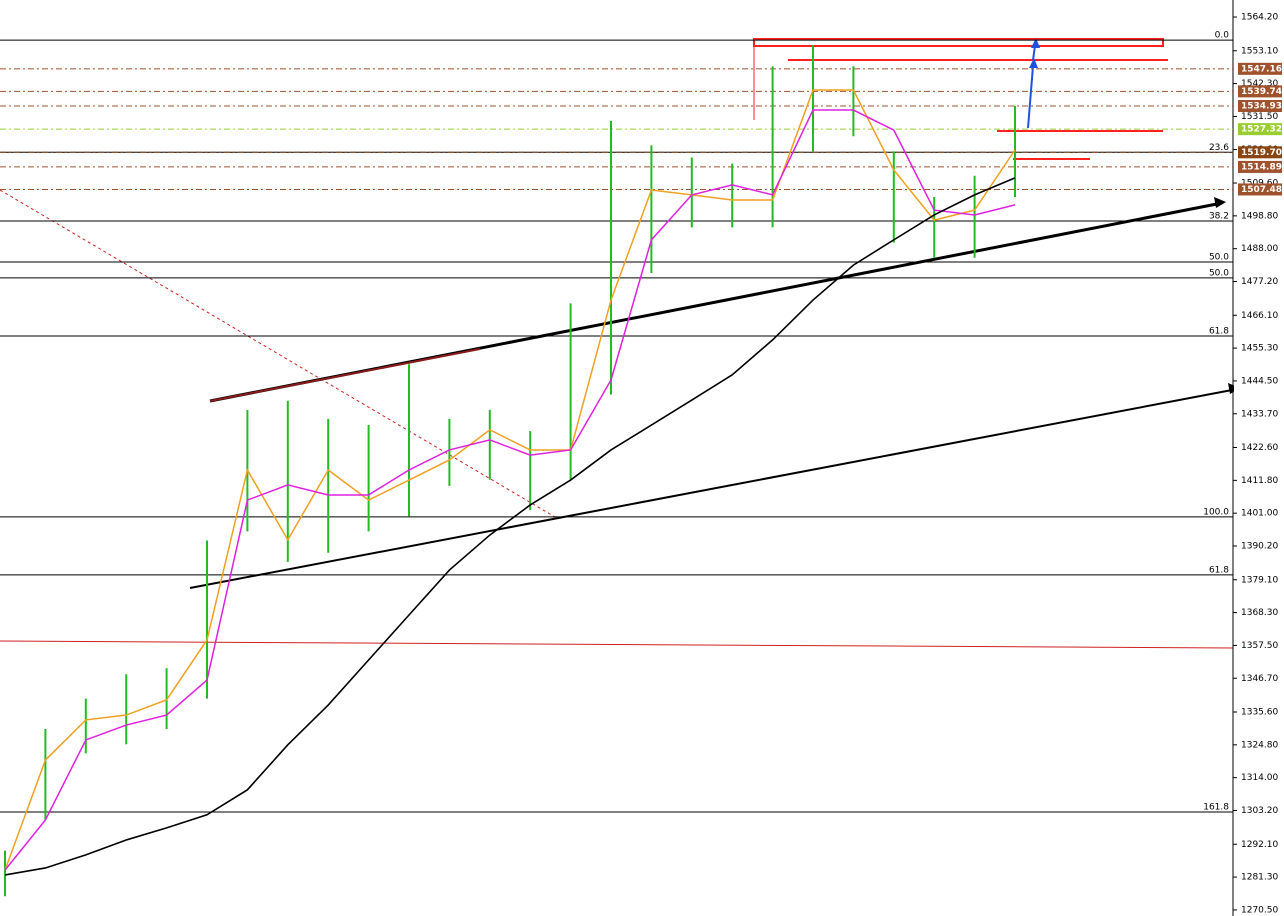 This screenshot has width=1284, height=916. Describe the element at coordinates (1259, 745) in the screenshot. I see `y-tick-label: 1324.80` at that location.